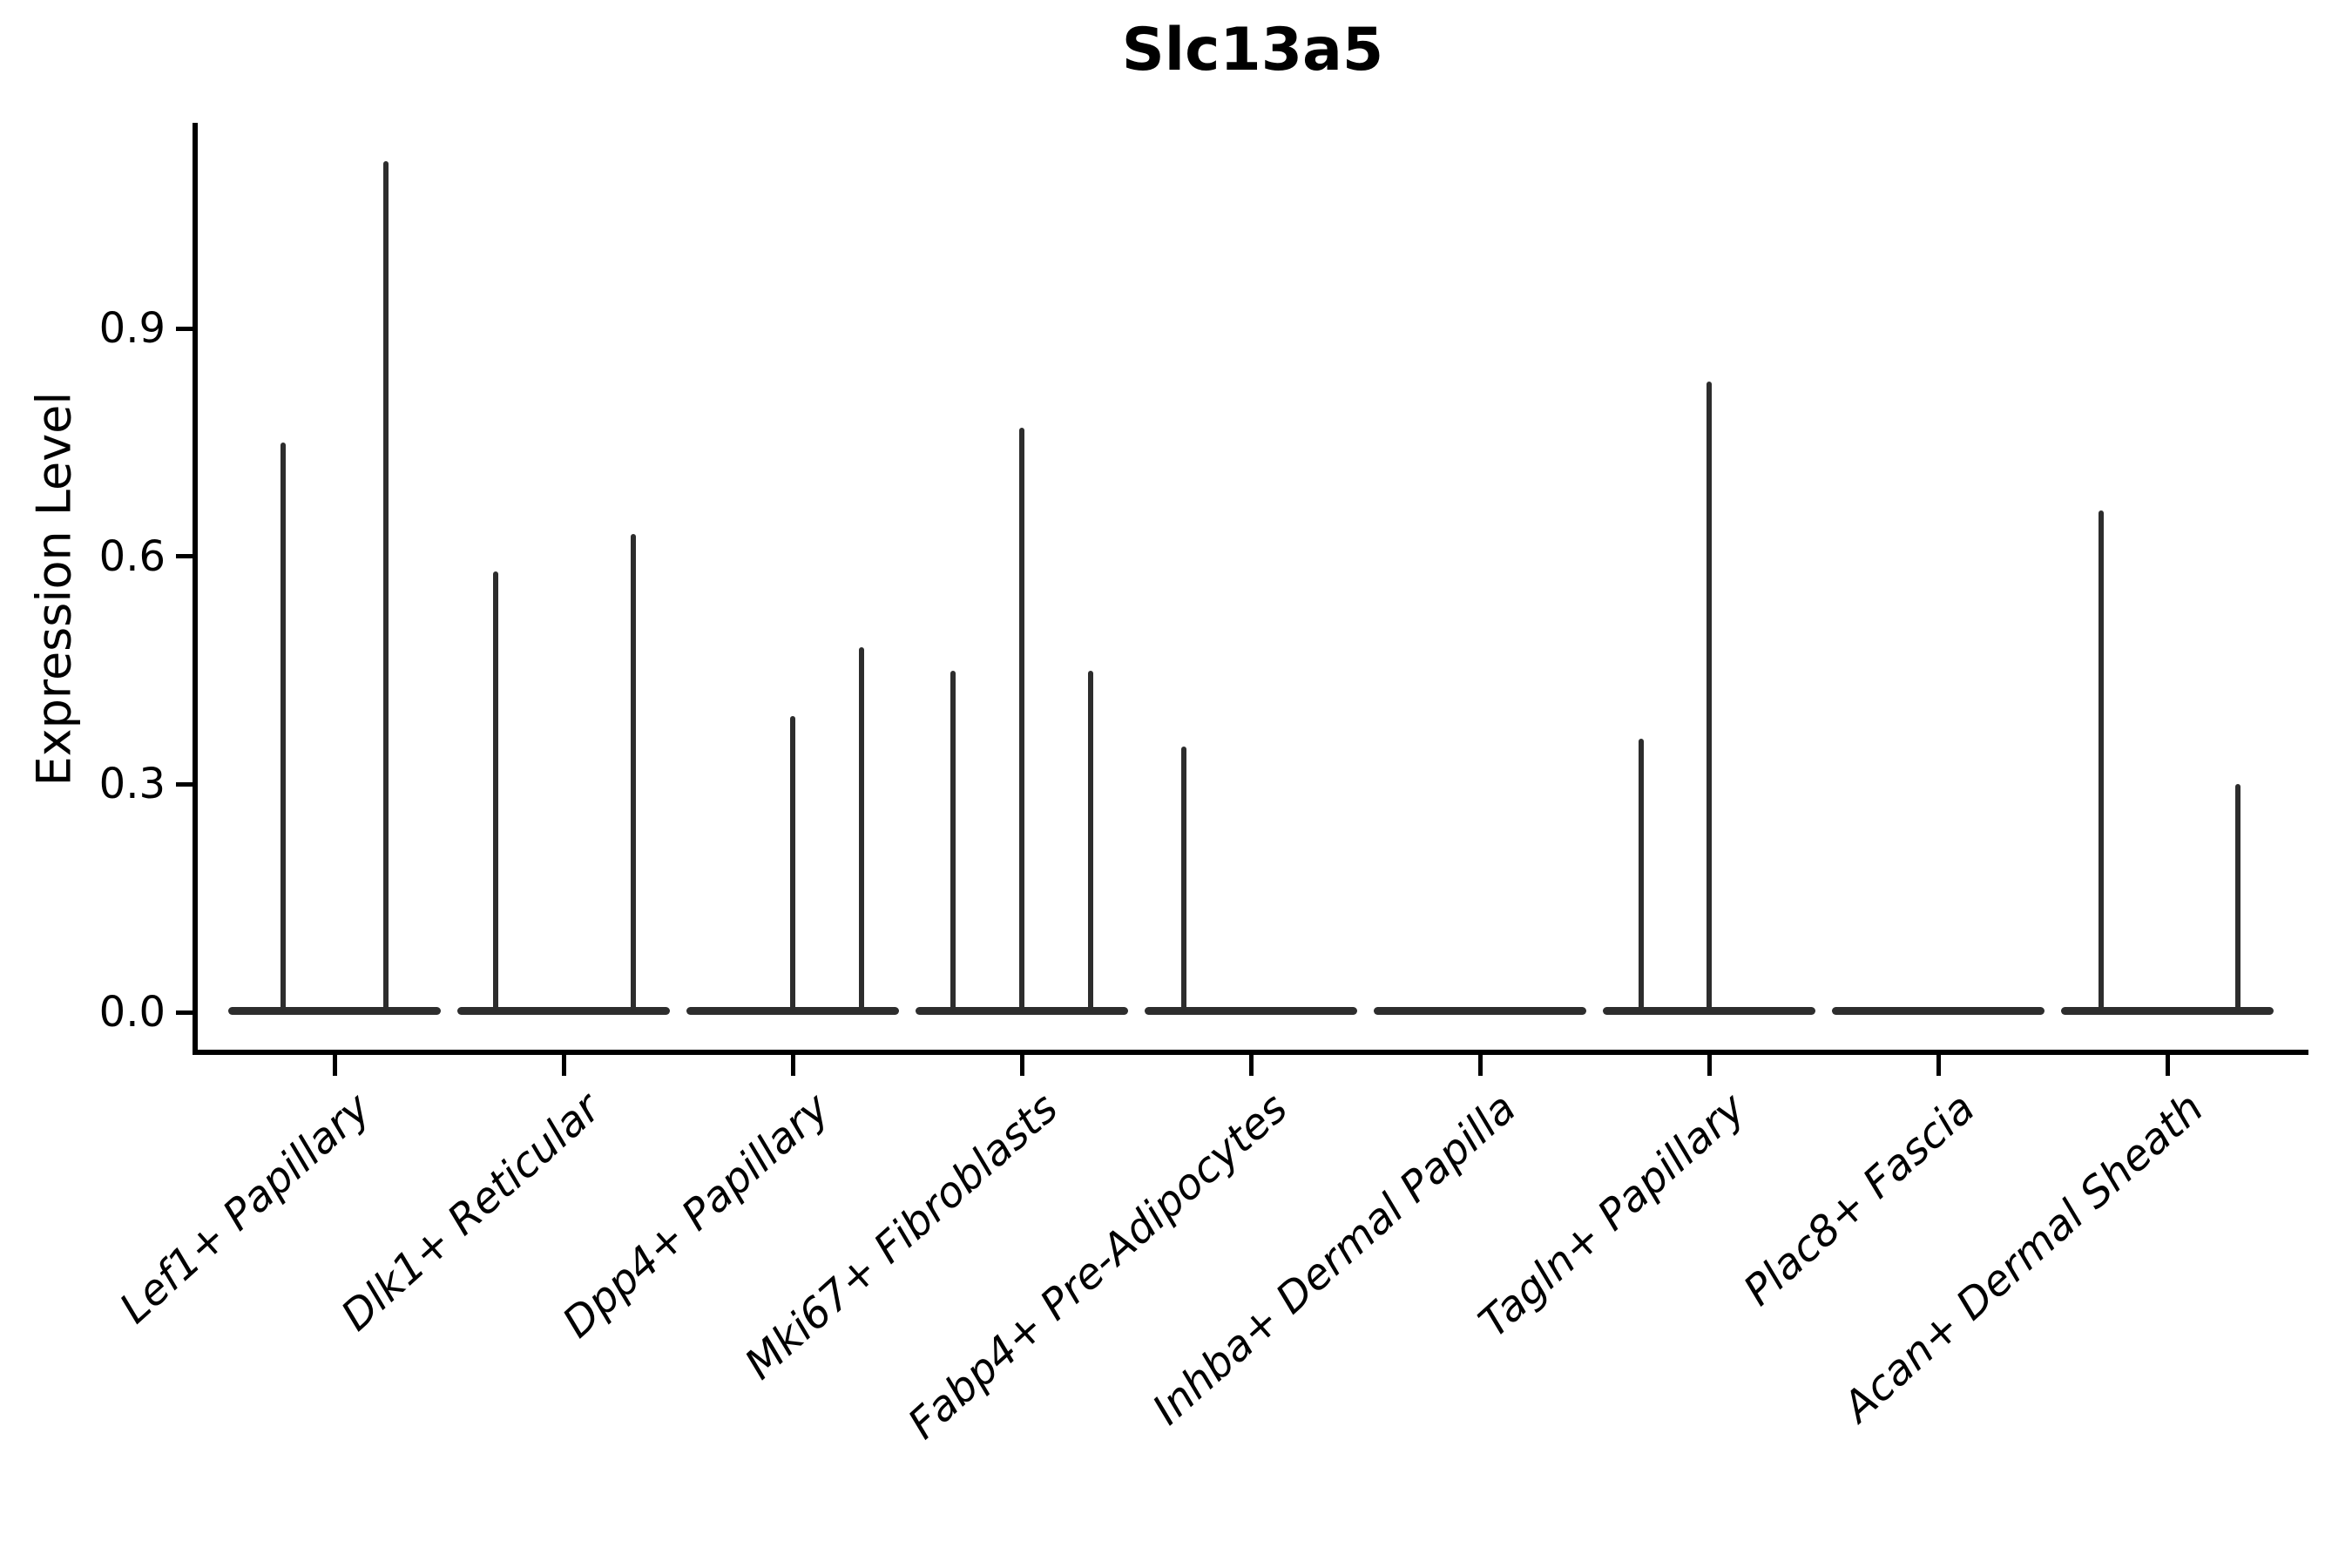  What do you see at coordinates (246, 1209) in the screenshot?
I see `x-tick-label: Lef1+ Papillary` at bounding box center [246, 1209].